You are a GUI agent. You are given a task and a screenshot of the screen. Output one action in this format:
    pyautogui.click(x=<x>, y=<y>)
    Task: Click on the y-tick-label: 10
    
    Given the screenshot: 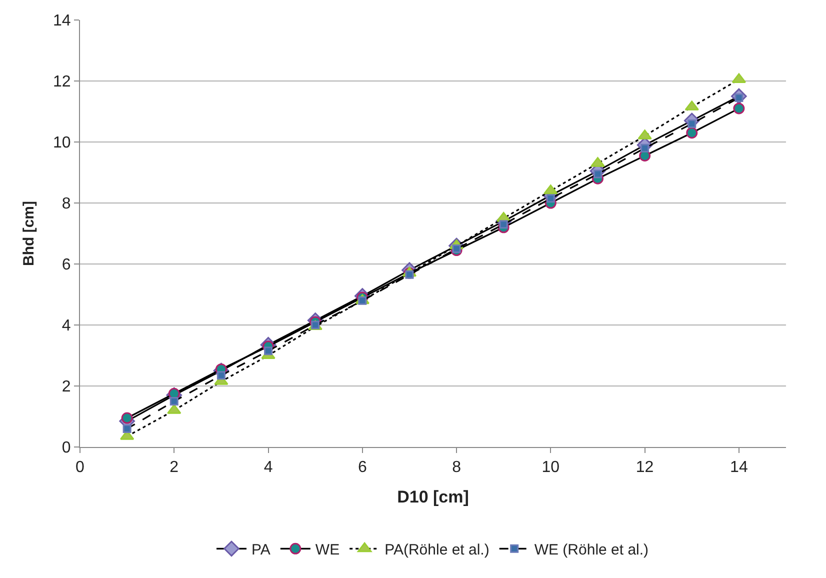 What is the action you would take?
    pyautogui.click(x=62, y=143)
    